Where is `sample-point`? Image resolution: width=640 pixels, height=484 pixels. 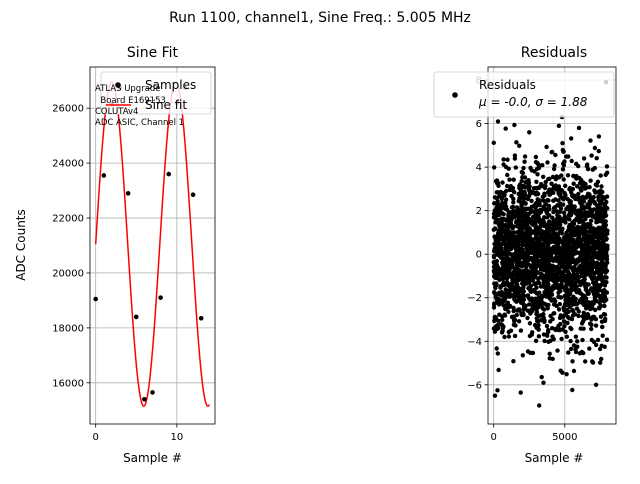
sample-point is located at coordinates (193, 194).